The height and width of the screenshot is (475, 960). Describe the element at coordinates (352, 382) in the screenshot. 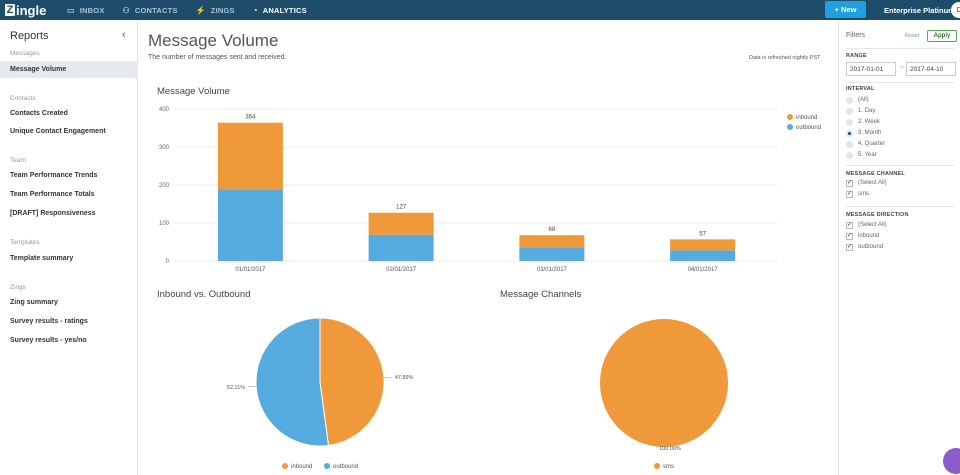

I see `direction-pie-slice-inbound` at that location.